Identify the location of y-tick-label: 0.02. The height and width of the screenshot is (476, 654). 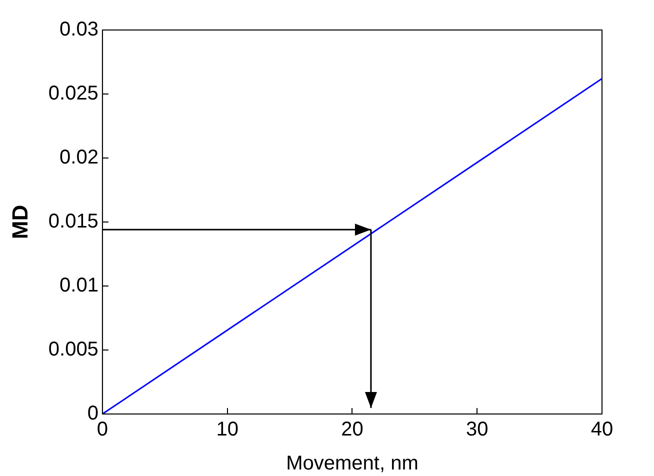
(79, 157).